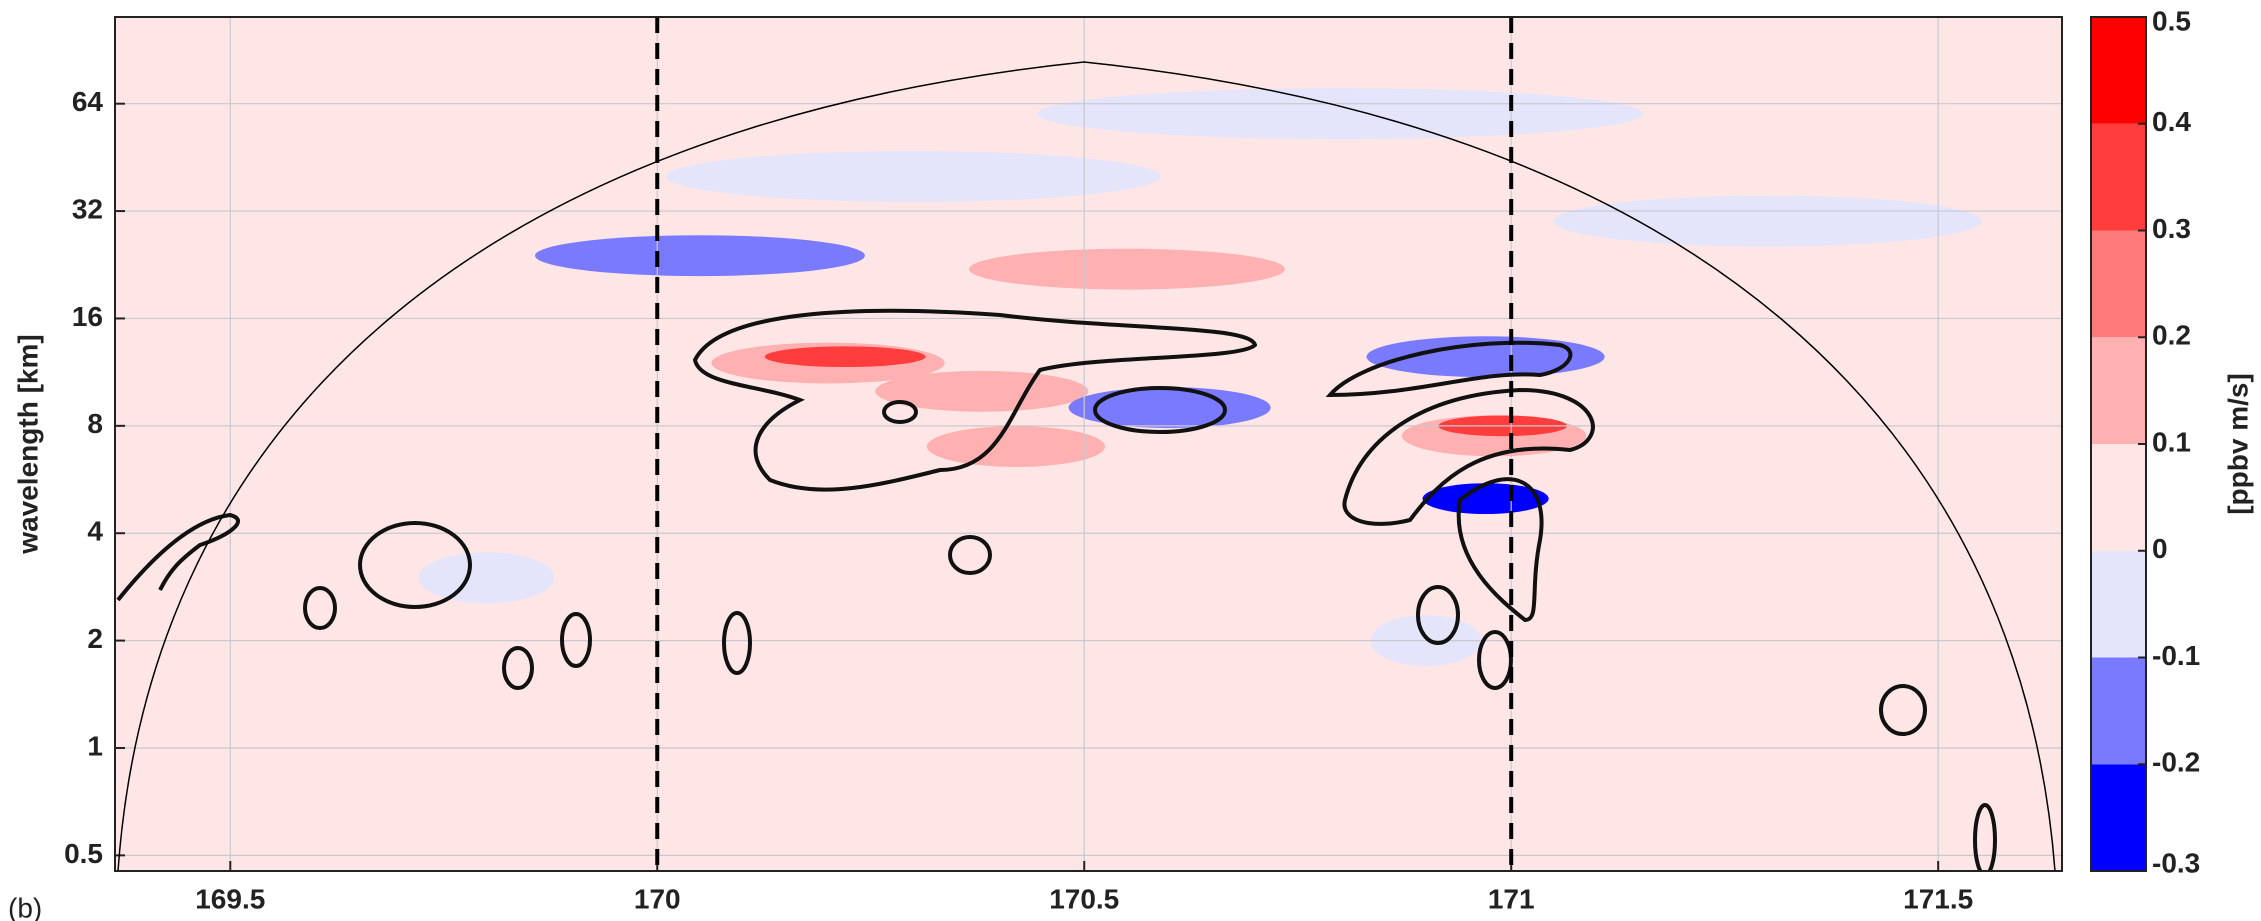 The width and height of the screenshot is (2261, 921). Describe the element at coordinates (83, 853) in the screenshot. I see `y-tick-label: 0.5` at that location.